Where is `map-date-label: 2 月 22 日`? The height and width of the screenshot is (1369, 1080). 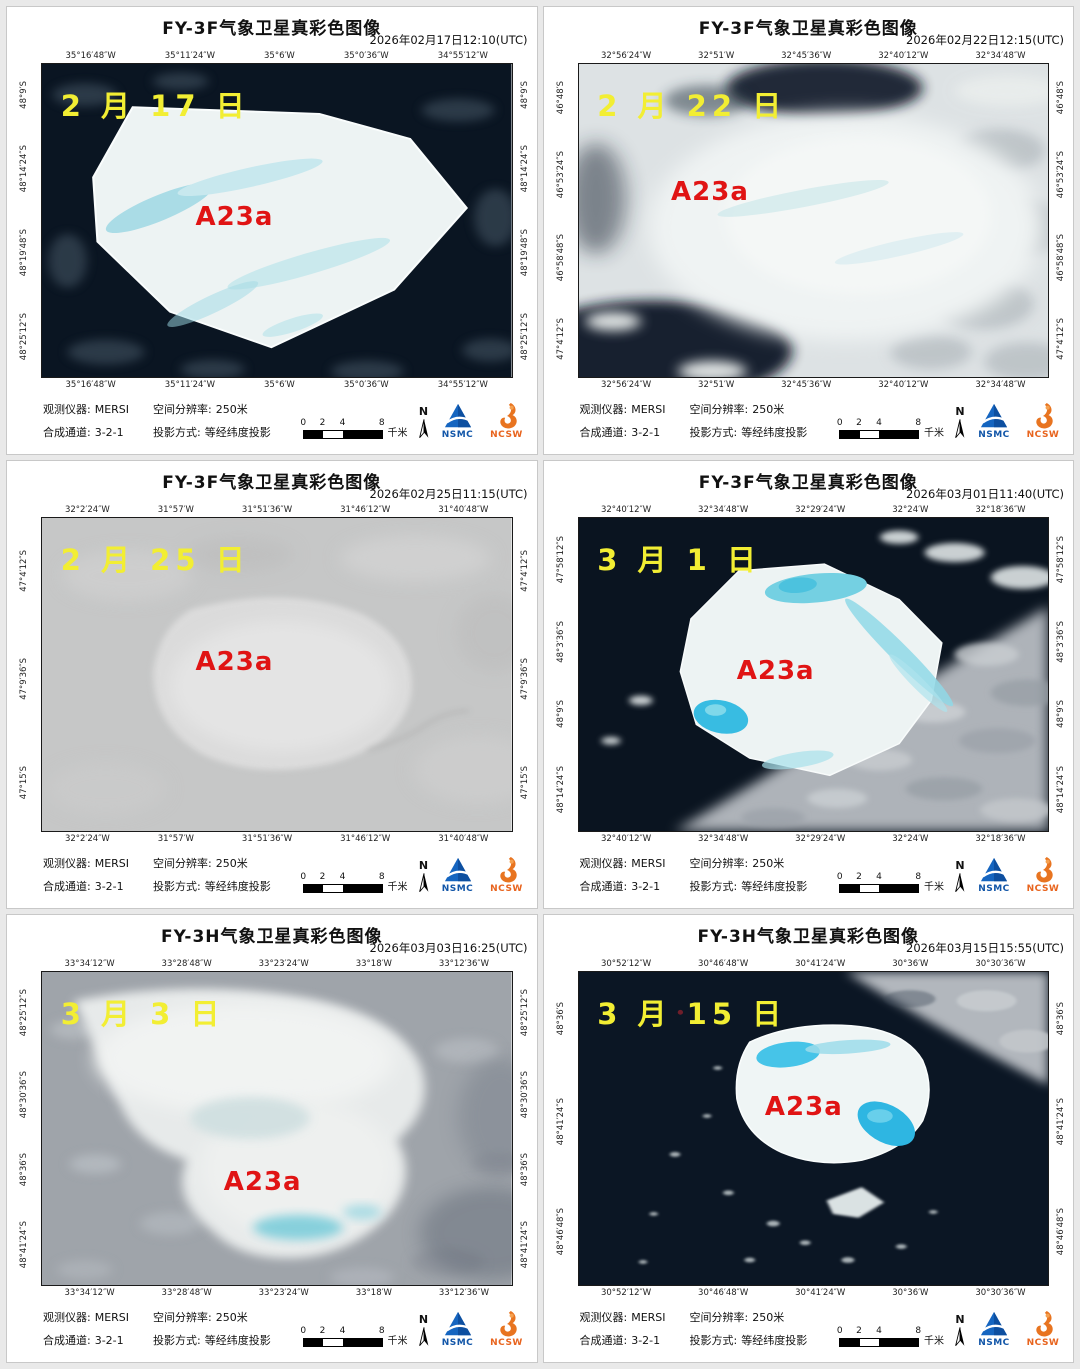 map-date-label: 2 月 22 日 is located at coordinates (692, 105).